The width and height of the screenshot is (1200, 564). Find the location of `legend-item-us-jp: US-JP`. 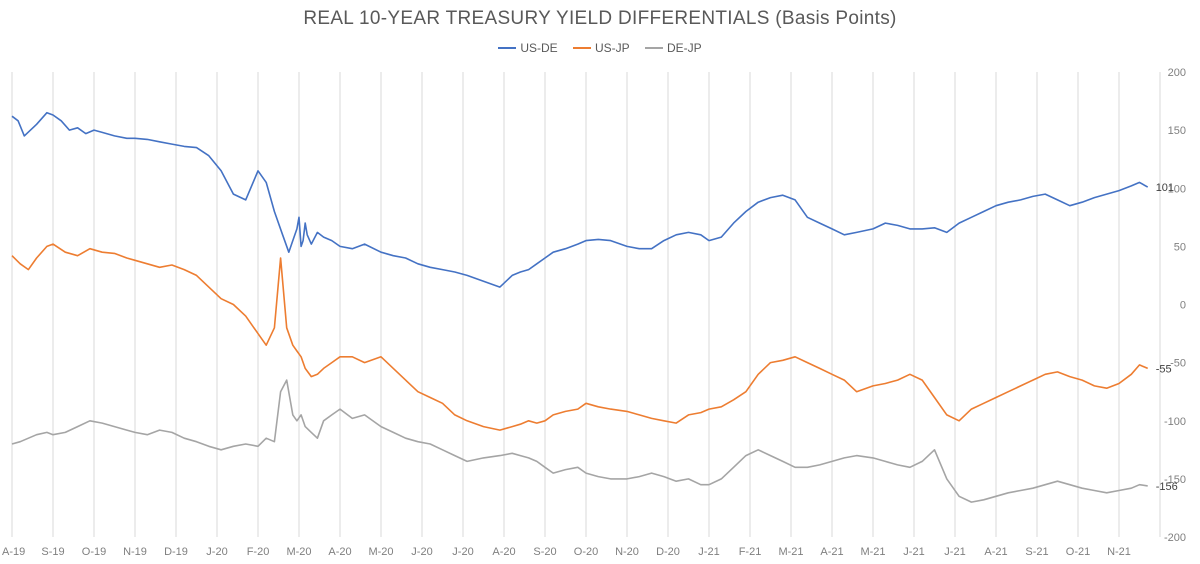

legend-item-us-jp: US-JP is located at coordinates (601, 48).